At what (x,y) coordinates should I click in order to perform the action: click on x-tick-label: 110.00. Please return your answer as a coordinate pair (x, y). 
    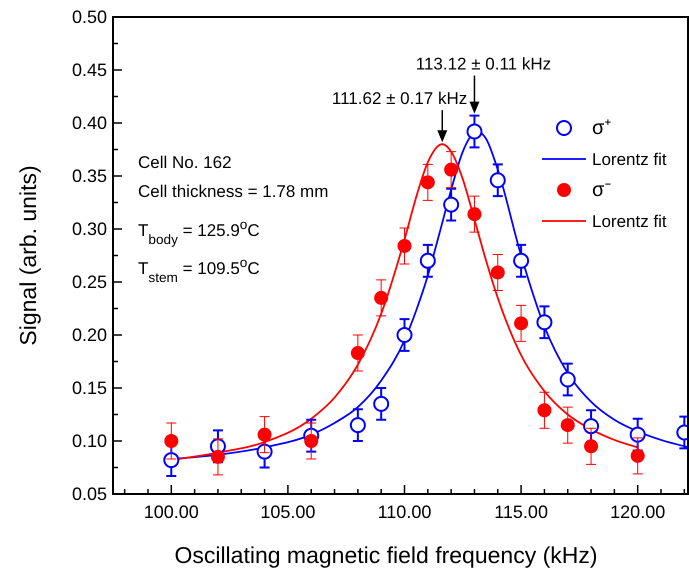
    Looking at the image, I should click on (405, 512).